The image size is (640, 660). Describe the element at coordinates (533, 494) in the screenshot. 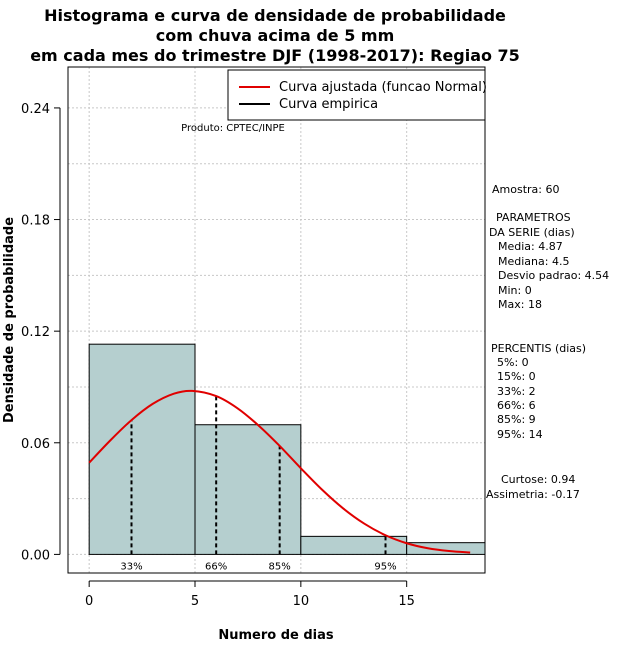

I see `stat-assimetria: Assimetria: -0.17` at that location.